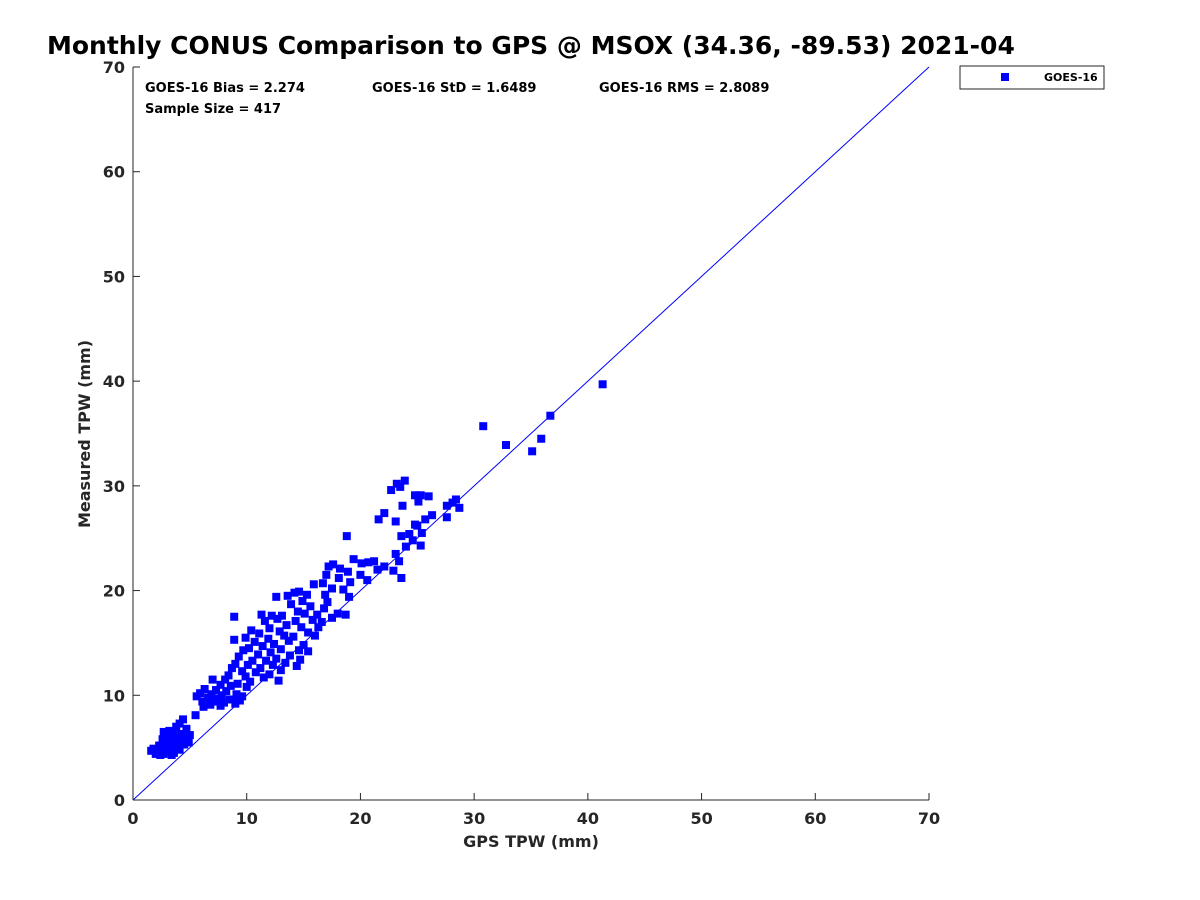 The width and height of the screenshot is (1200, 900). What do you see at coordinates (114, 591) in the screenshot?
I see `y-tick-label: 20` at bounding box center [114, 591].